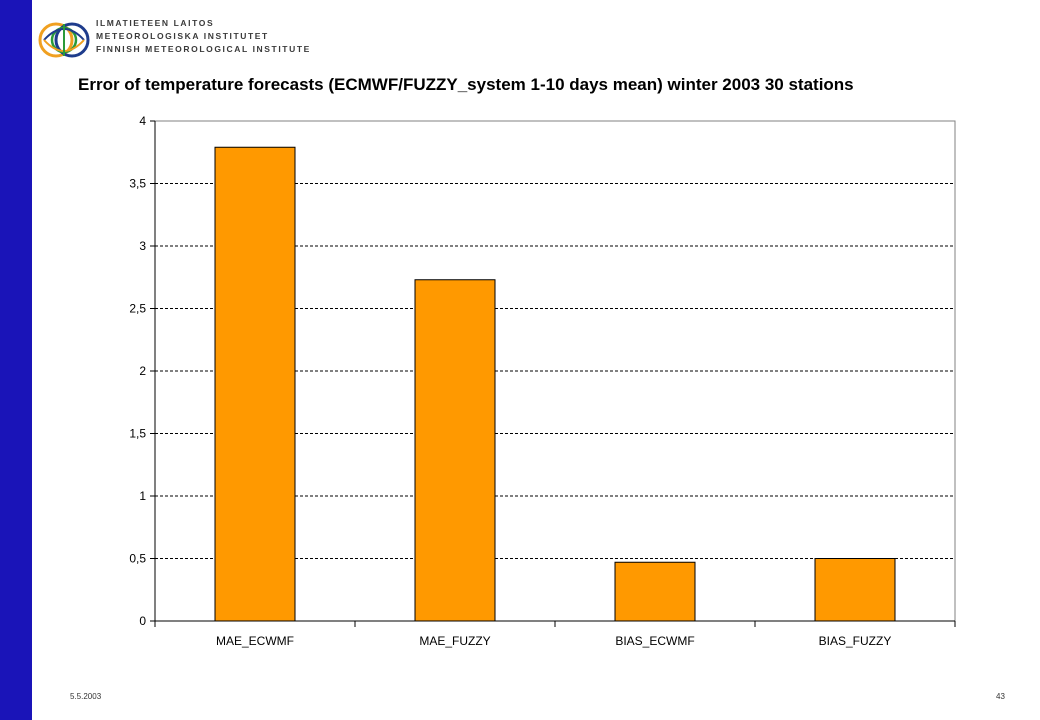 This screenshot has height=720, width=1040. Describe the element at coordinates (182, 36) in the screenshot. I see `institute-name-sv: METEOROLOGISKA INSTITUTET` at that location.